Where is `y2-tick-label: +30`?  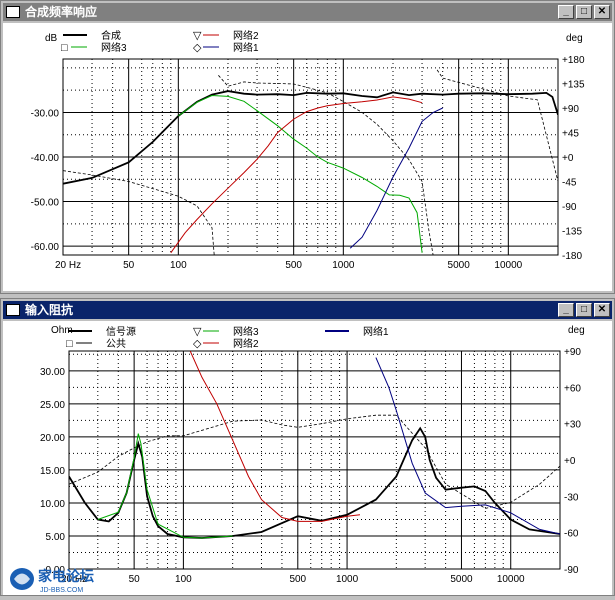
y2-tick-label: +30 is located at coordinates (572, 425).